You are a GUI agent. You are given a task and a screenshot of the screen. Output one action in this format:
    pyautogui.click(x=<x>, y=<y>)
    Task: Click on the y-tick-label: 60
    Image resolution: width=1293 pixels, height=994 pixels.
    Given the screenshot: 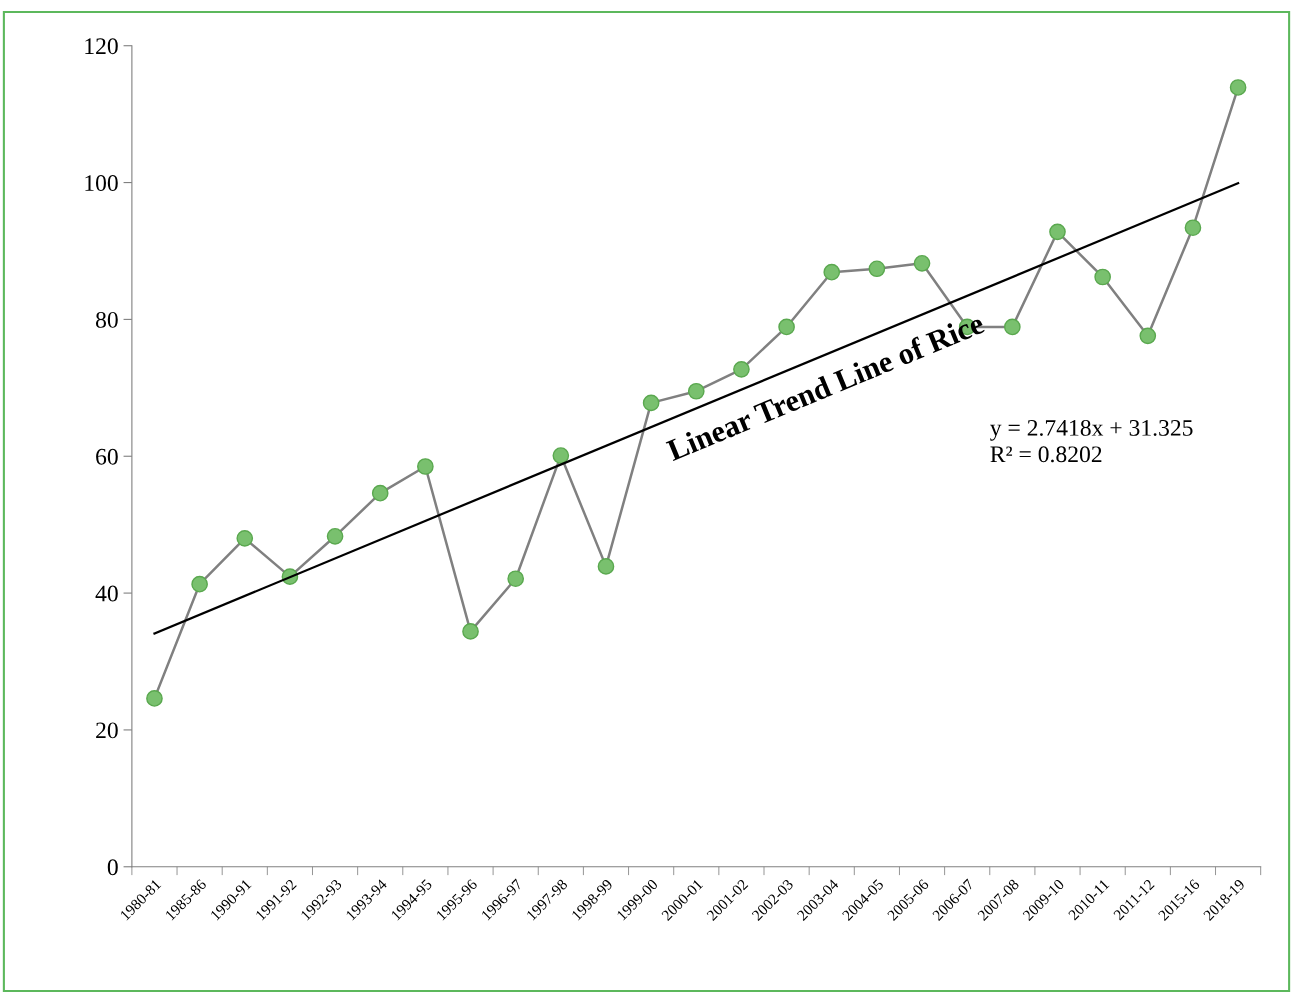 What is the action you would take?
    pyautogui.click(x=107, y=456)
    